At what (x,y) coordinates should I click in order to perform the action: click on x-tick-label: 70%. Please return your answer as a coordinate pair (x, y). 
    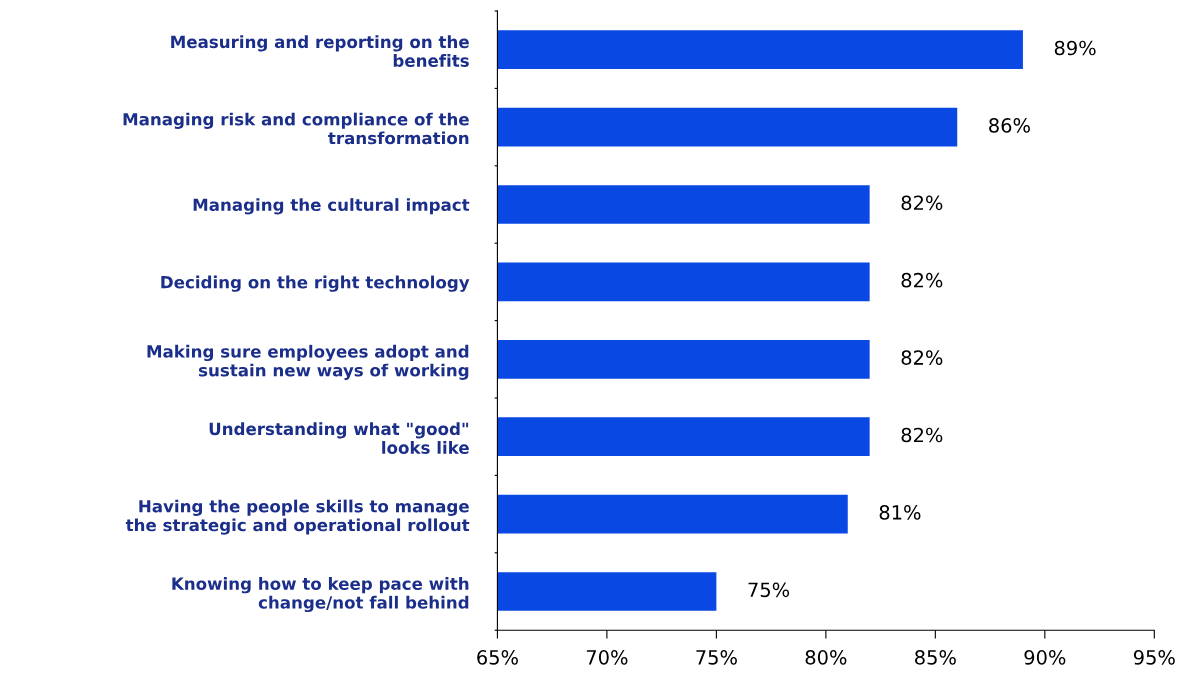
    Looking at the image, I should click on (607, 657).